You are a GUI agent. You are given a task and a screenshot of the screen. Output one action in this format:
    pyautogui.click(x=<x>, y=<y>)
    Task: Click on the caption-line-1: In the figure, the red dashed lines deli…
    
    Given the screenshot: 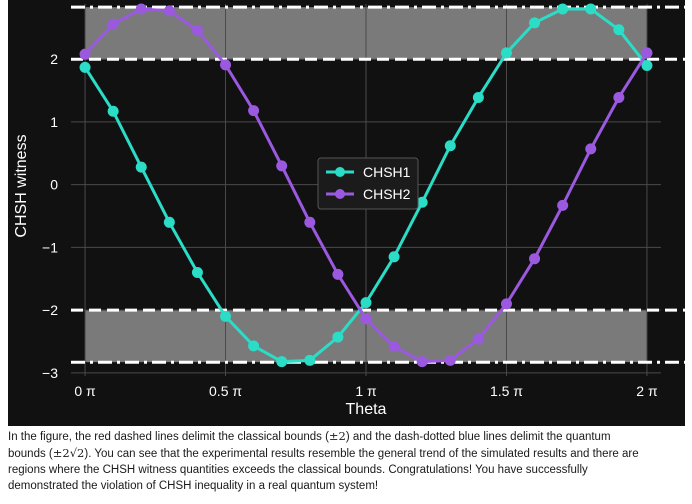 What is the action you would take?
    pyautogui.click(x=309, y=436)
    